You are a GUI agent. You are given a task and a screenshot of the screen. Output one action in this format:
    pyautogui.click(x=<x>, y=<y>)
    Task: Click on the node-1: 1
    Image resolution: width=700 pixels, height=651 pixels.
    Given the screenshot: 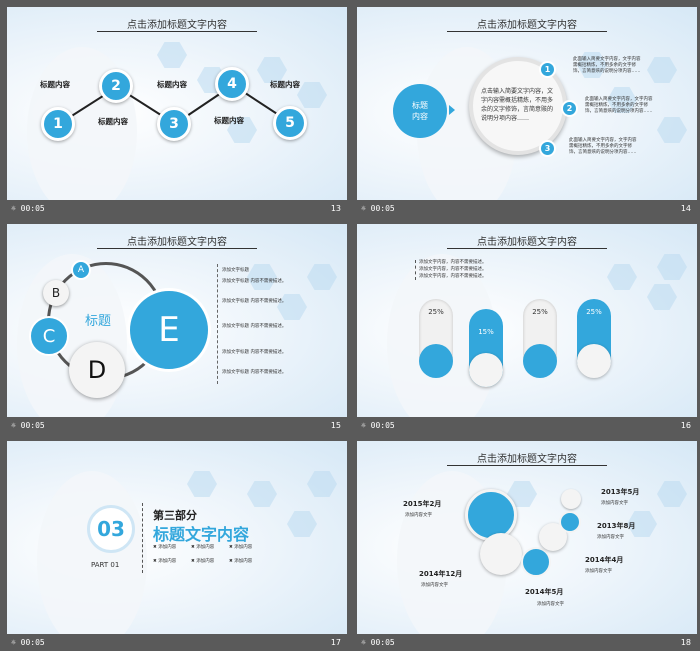 What is the action you would take?
    pyautogui.click(x=58, y=124)
    